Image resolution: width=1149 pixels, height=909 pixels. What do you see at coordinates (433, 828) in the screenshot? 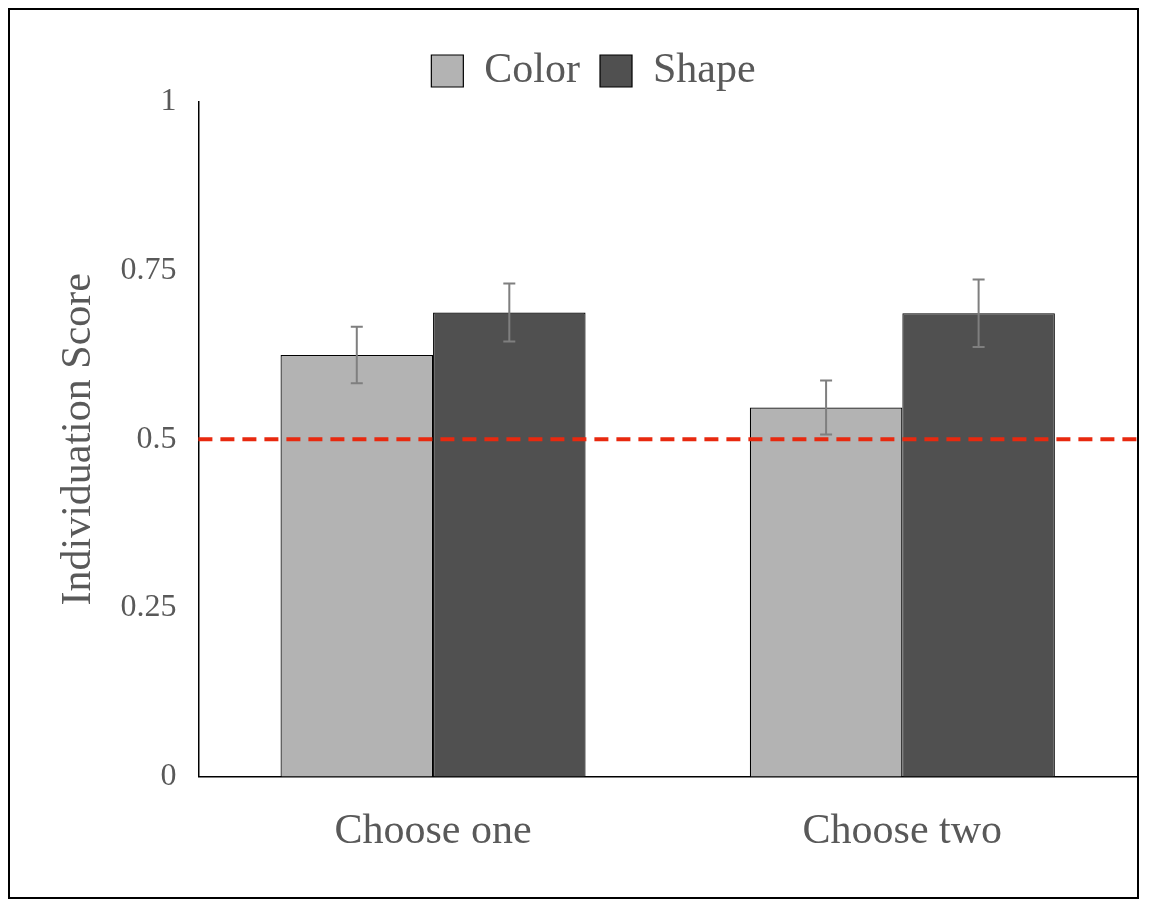
I see `x-tick-label: Choose one` at bounding box center [433, 828].